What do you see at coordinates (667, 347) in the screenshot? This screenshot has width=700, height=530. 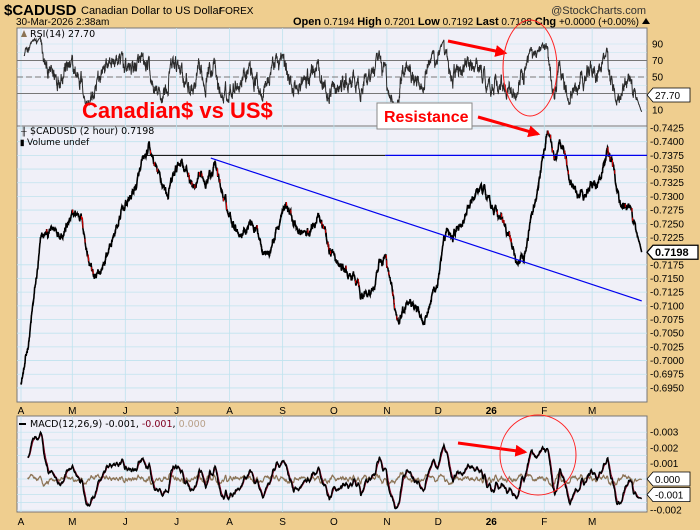 I see `price-tick-label: -0.7025` at bounding box center [667, 347].